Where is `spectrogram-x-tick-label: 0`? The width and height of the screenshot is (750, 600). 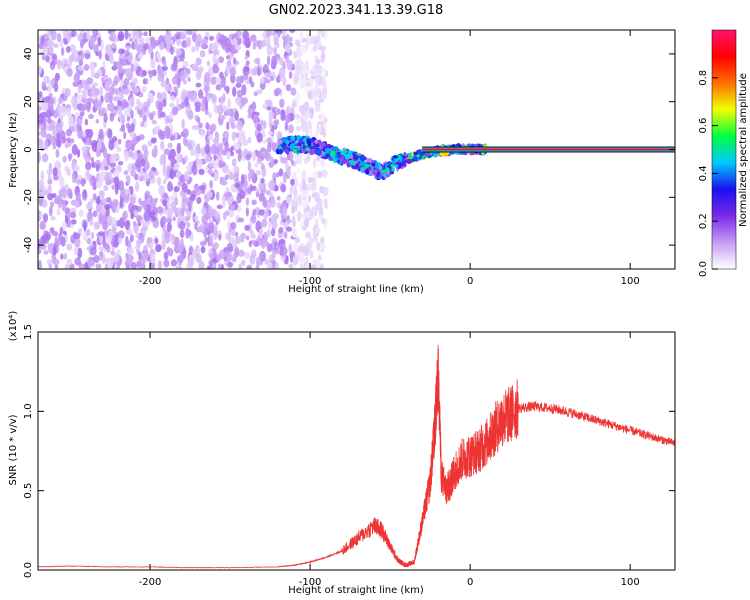
spectrogram-x-tick-label: 0 is located at coordinates (470, 281).